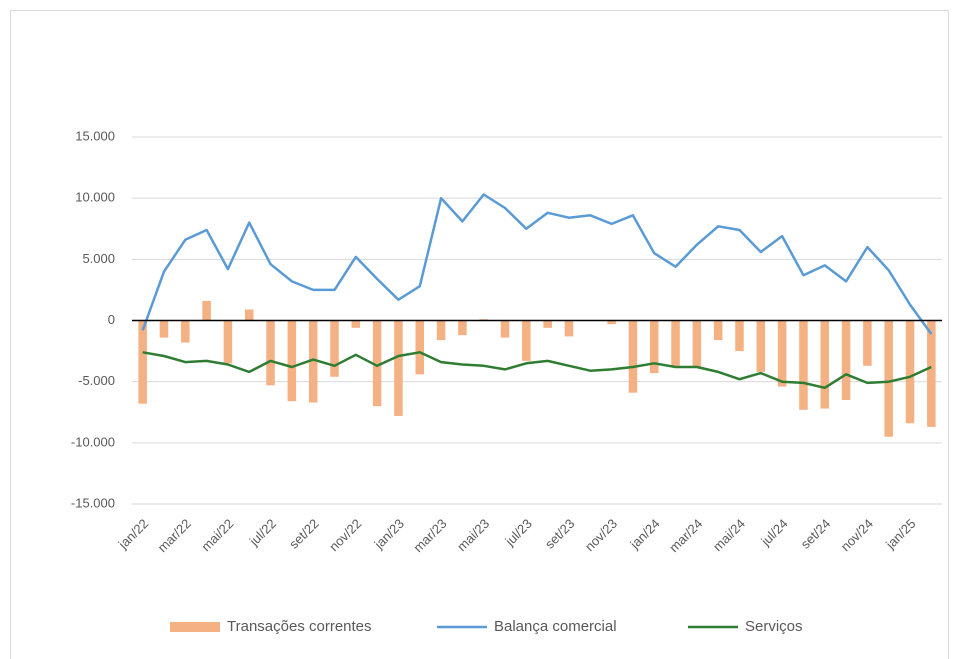 The width and height of the screenshot is (958, 659). What do you see at coordinates (304, 534) in the screenshot?
I see `x-tick-label: set/22` at bounding box center [304, 534].